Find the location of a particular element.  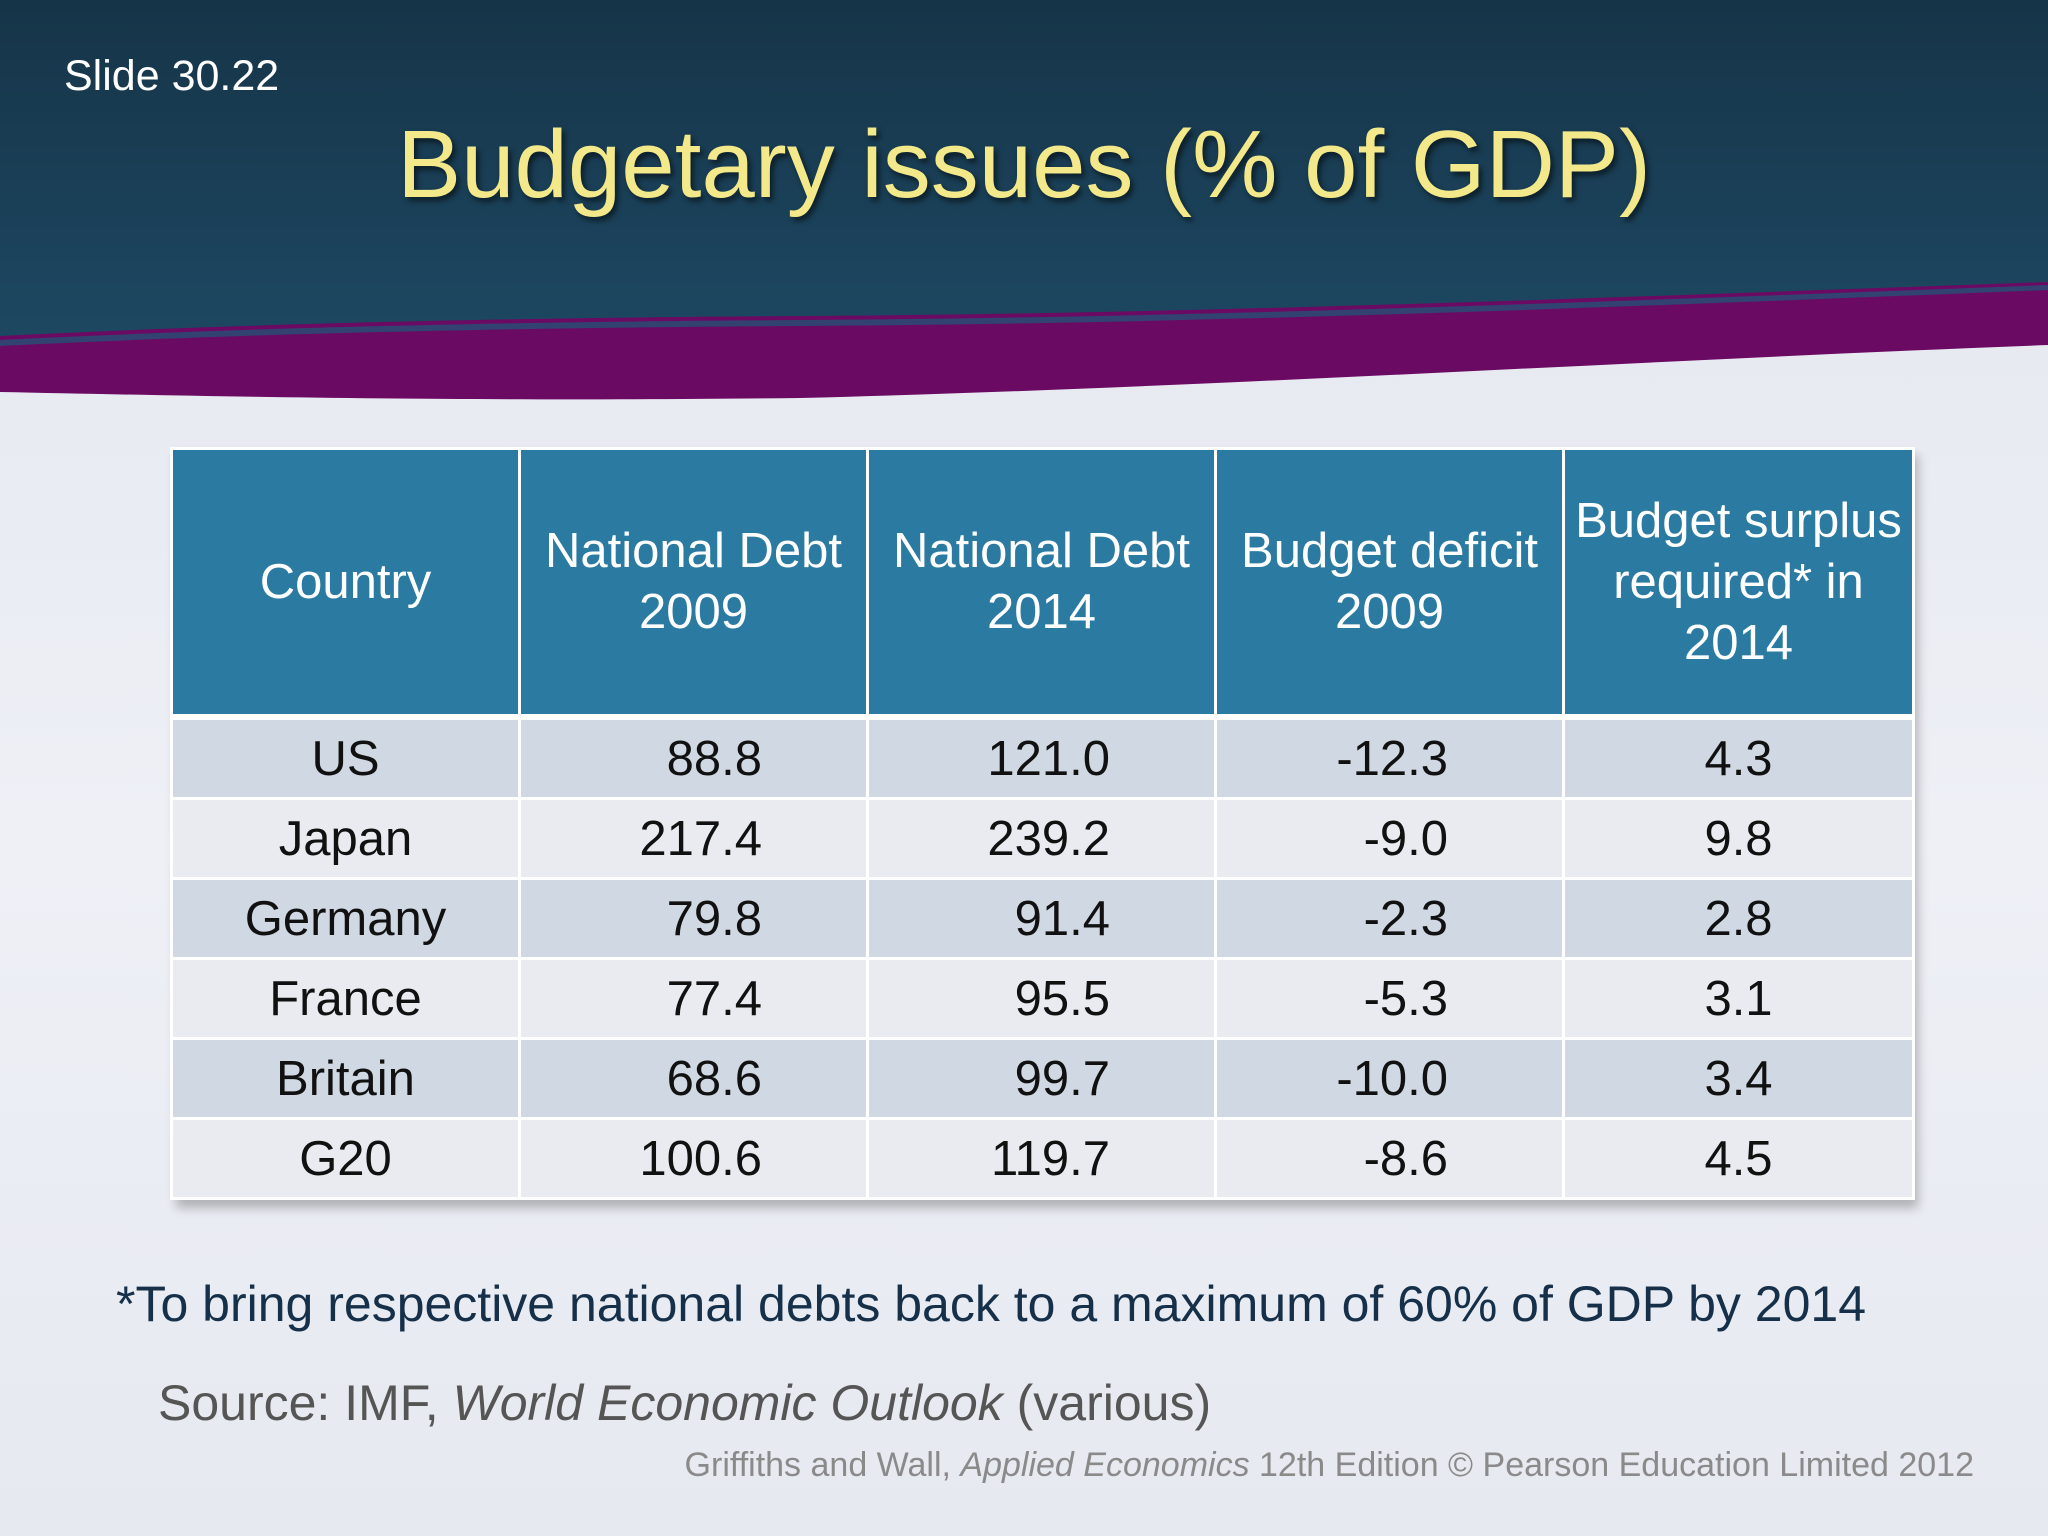

source-suffix: (various) is located at coordinates (1107, 1403).